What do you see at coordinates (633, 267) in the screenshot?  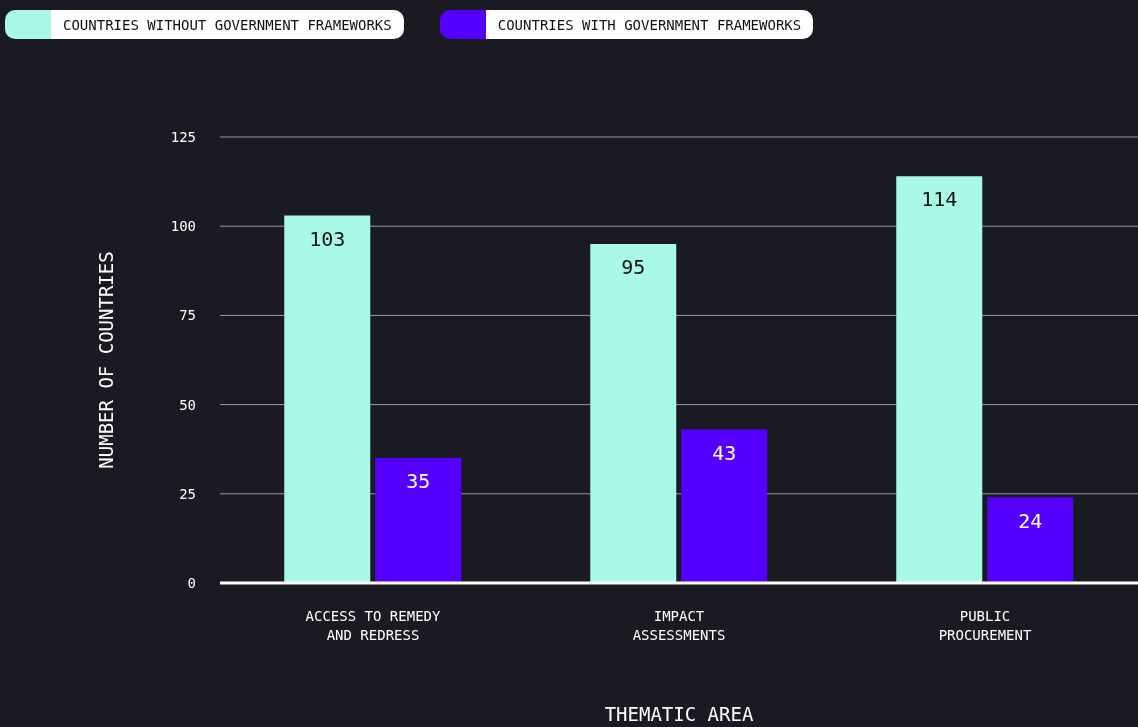 I see `data-label: 95` at bounding box center [633, 267].